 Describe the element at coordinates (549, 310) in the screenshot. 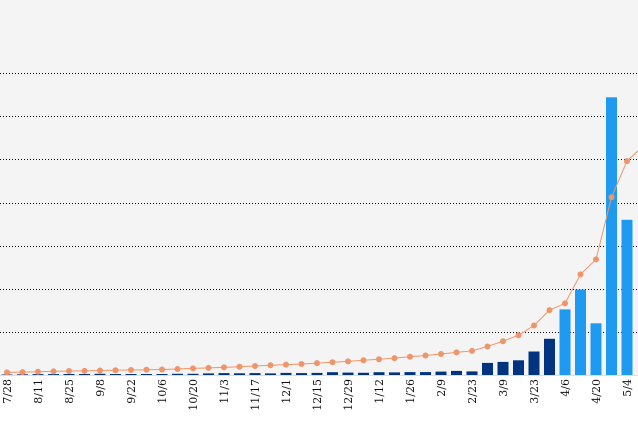

I see `line-point-3/30` at that location.